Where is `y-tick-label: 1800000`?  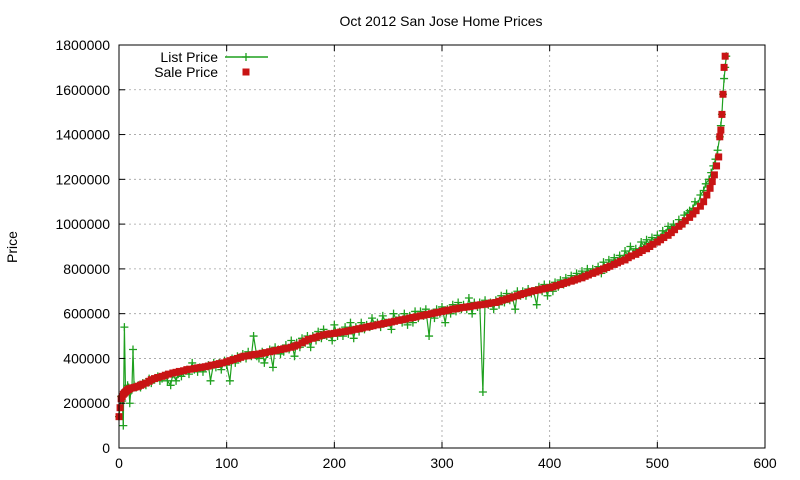 y-tick-label: 1800000 is located at coordinates (82, 45).